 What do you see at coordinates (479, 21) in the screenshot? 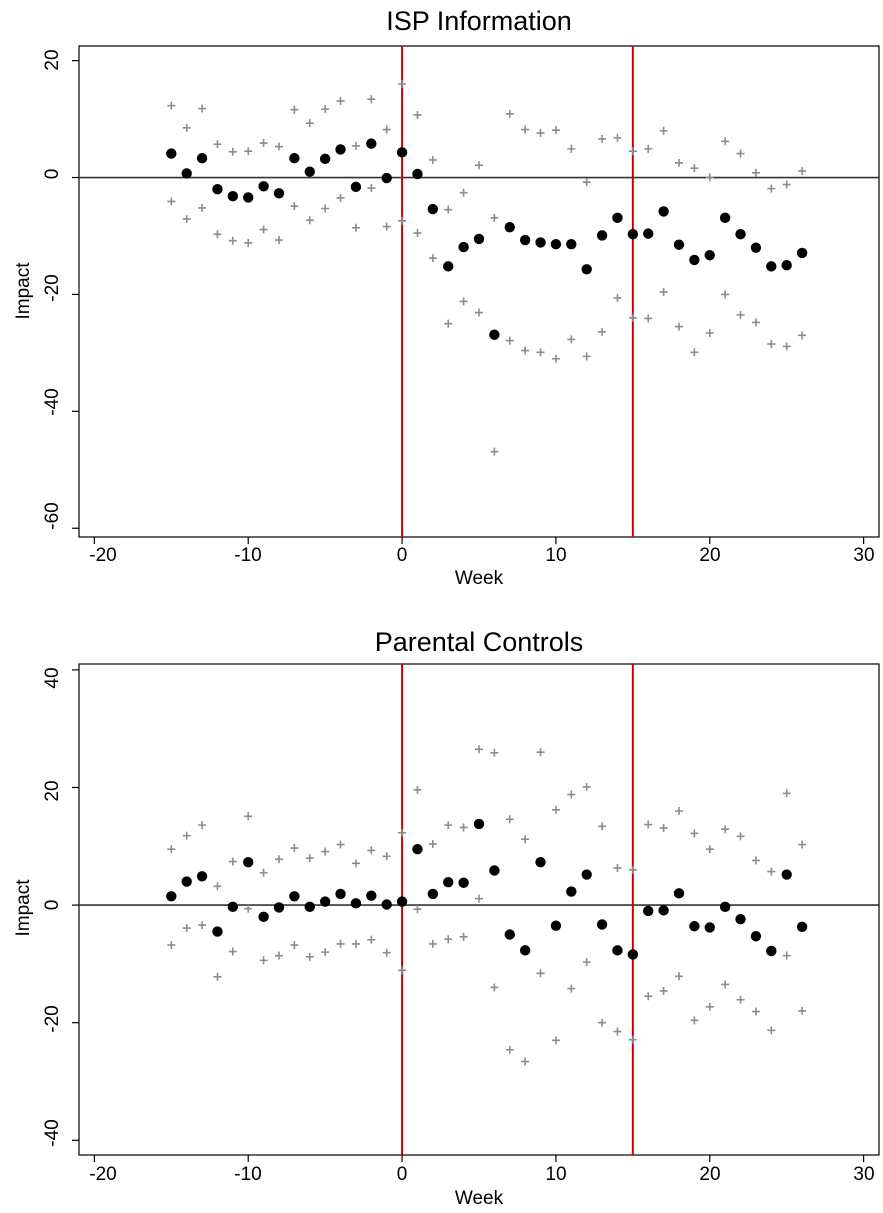
I see `chart-title: ISP Information` at bounding box center [479, 21].